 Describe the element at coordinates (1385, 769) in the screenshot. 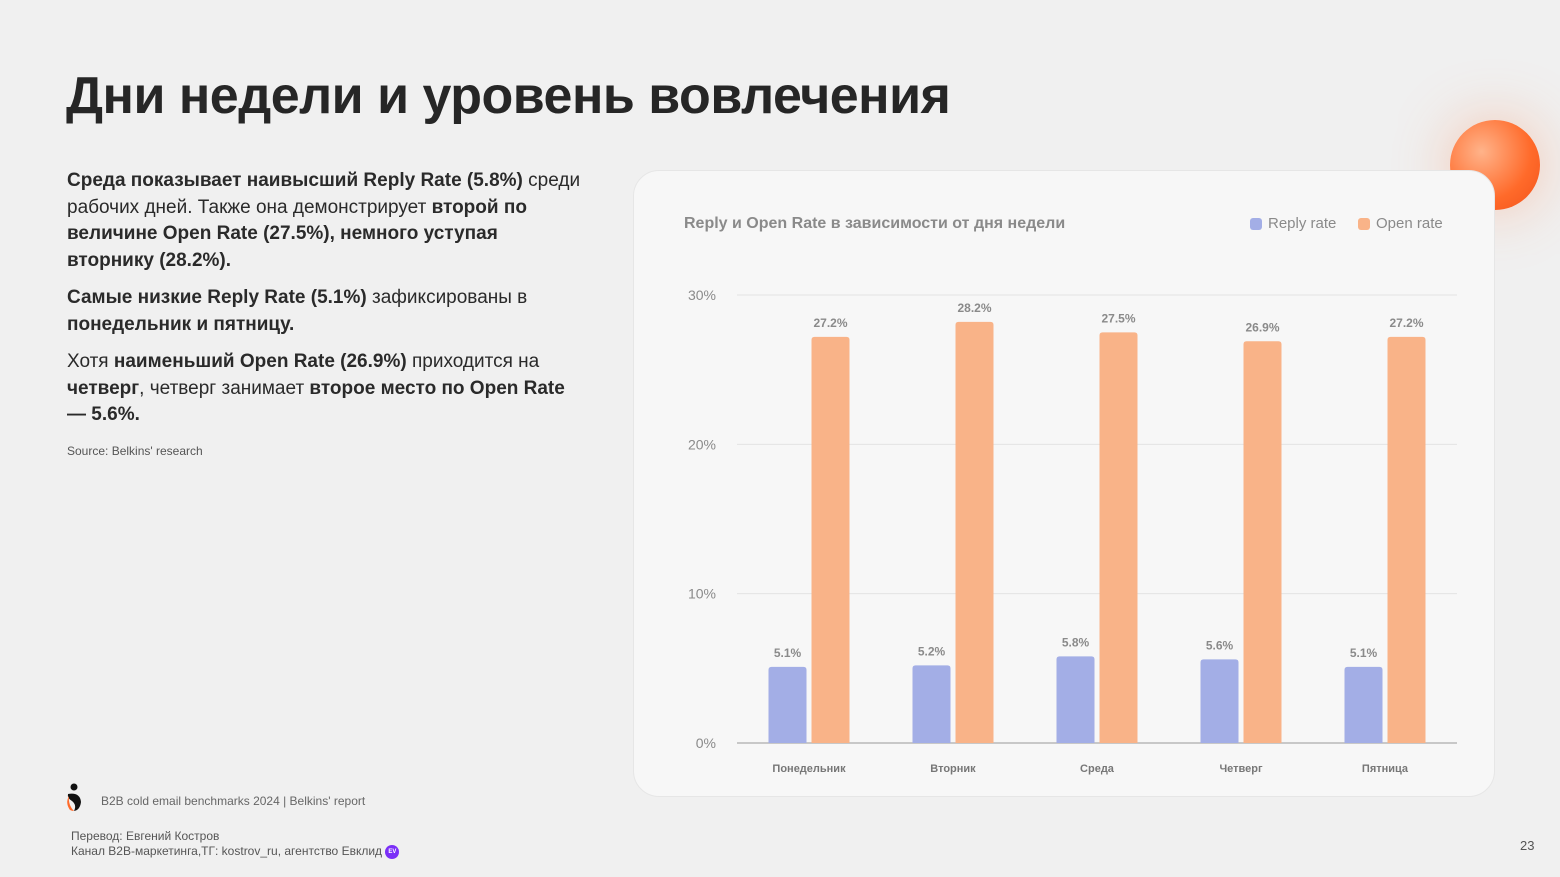

I see `x-tick-label: Пятница` at that location.